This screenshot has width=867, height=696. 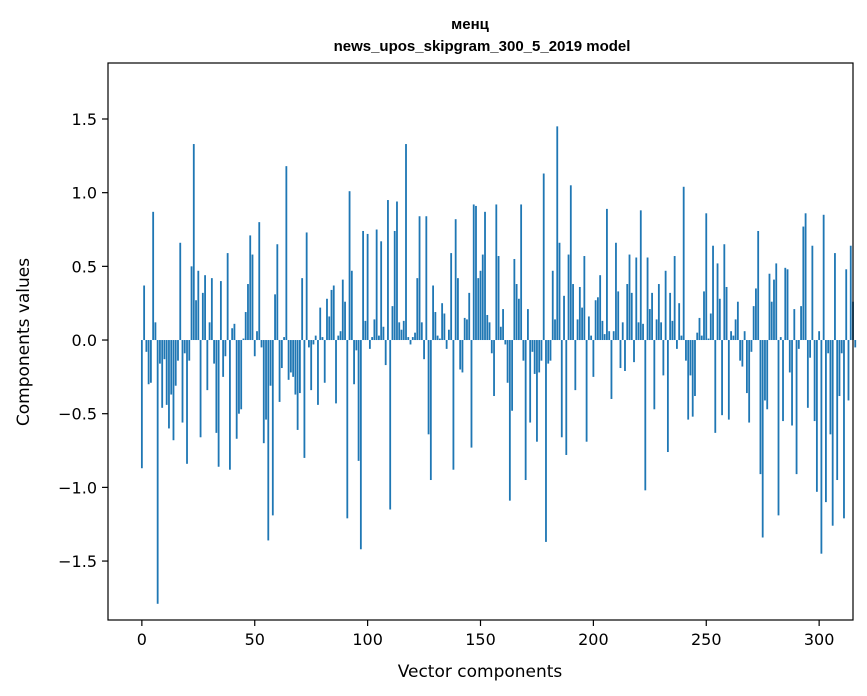 What do you see at coordinates (142, 639) in the screenshot?
I see `x-tick-label: 0` at bounding box center [142, 639].